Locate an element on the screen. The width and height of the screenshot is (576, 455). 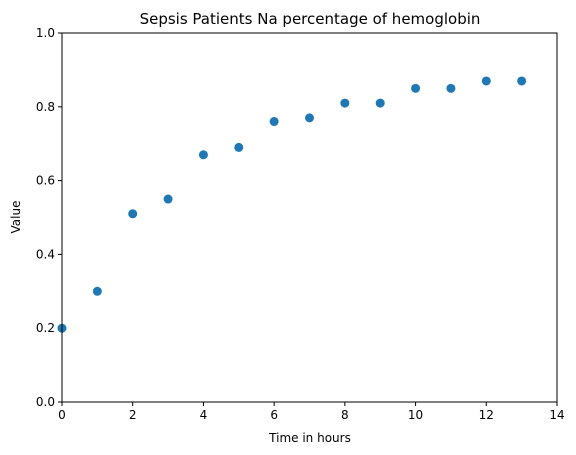
x-axis-ticks: 0 2 4 6 8 10 12 14 is located at coordinates (311, 412).